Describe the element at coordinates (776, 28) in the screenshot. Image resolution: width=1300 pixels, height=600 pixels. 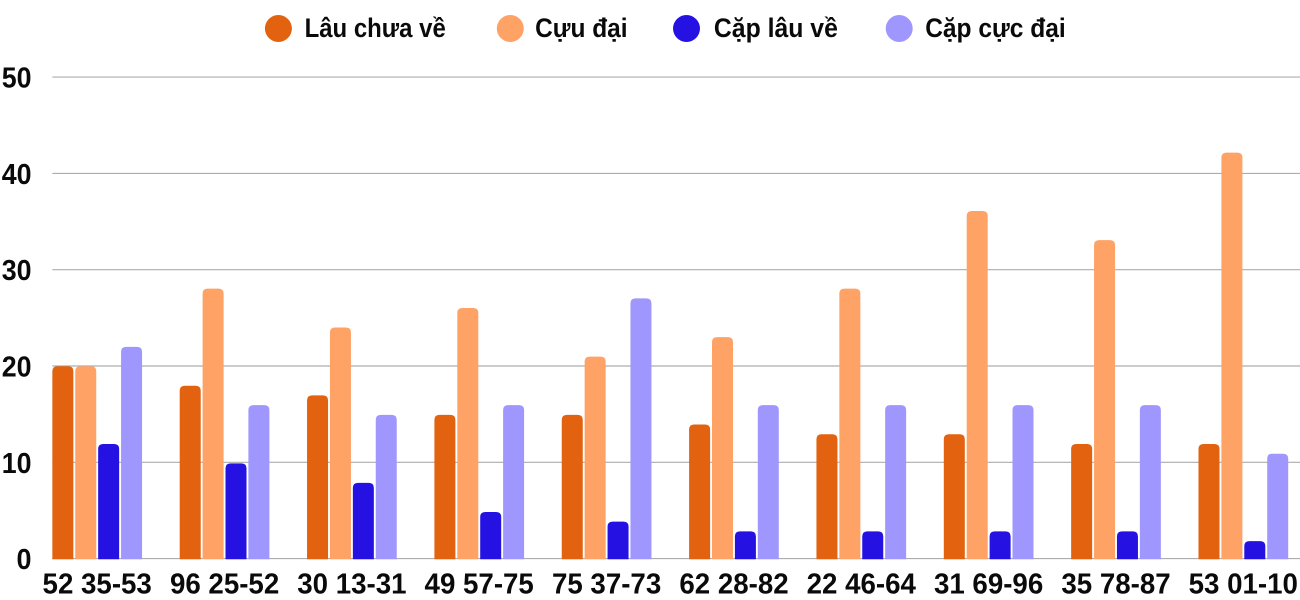
I see `svg-text: Cặp lâu về` at that location.